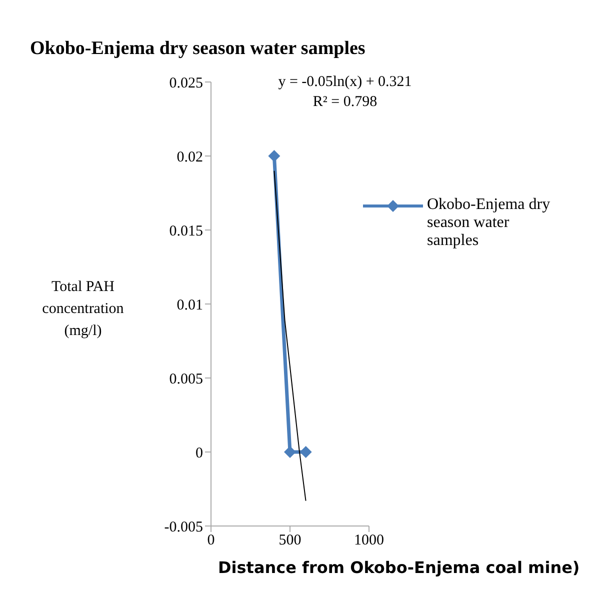  Describe the element at coordinates (489, 223) in the screenshot. I see `legend-label: Okobo-Enjema dry season water samples` at that location.